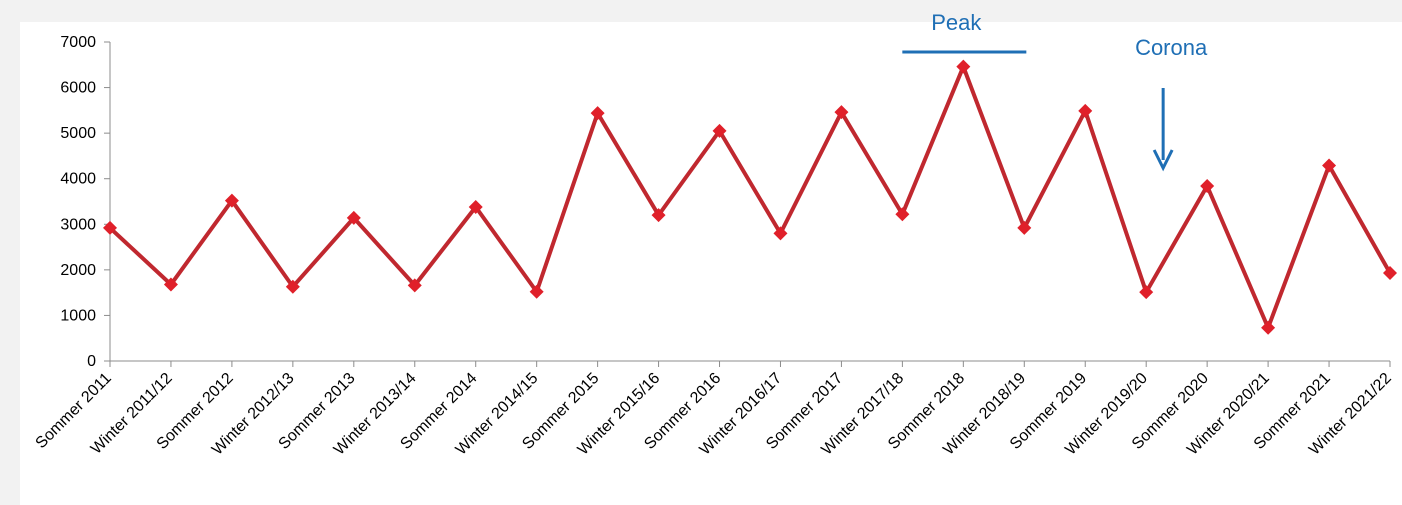  Describe the element at coordinates (956, 22) in the screenshot. I see `annotation-peak-label: Peak` at that location.